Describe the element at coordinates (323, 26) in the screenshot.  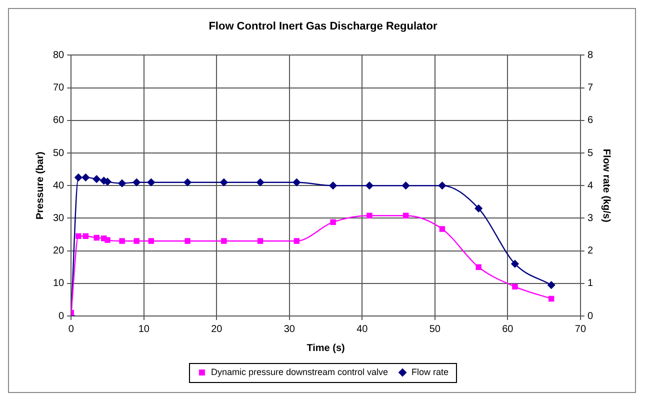
I see `chart-title: Flow Control Inert Gas Discharge Regulator` at that location.